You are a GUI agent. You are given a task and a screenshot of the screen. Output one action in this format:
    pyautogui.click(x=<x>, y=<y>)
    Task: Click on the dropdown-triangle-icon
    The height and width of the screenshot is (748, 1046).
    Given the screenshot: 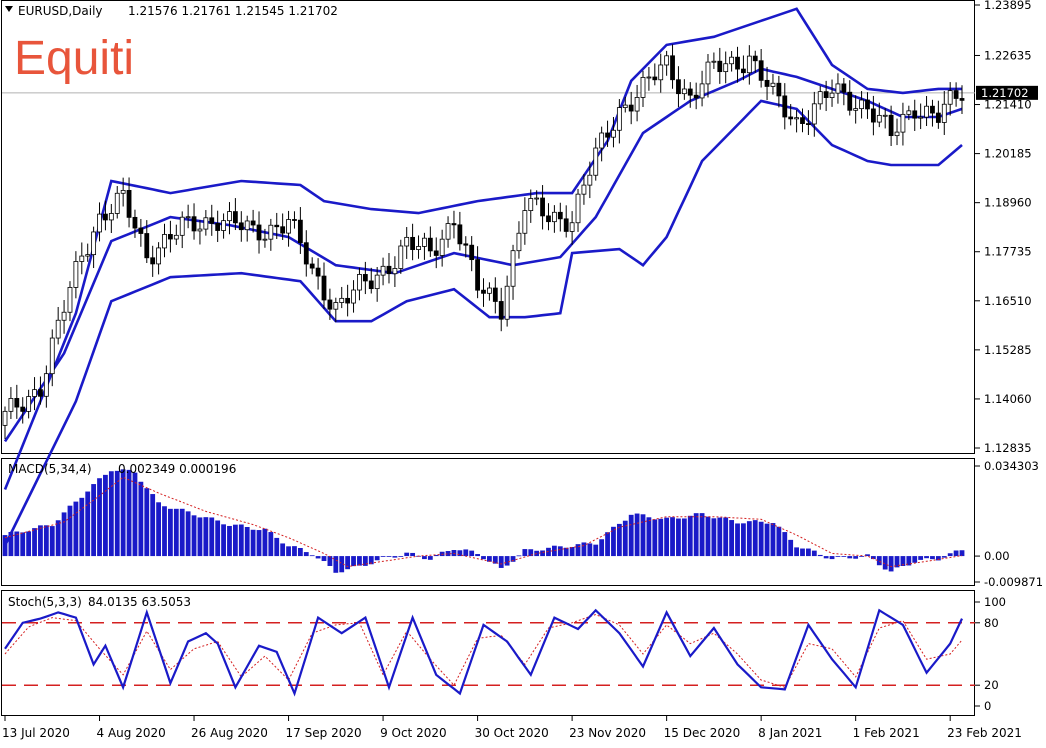 What is the action you would take?
    pyautogui.click(x=9, y=9)
    